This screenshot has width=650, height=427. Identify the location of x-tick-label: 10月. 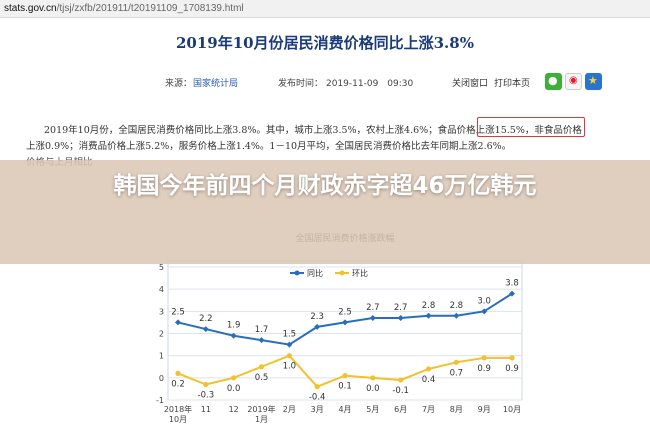
(178, 419).